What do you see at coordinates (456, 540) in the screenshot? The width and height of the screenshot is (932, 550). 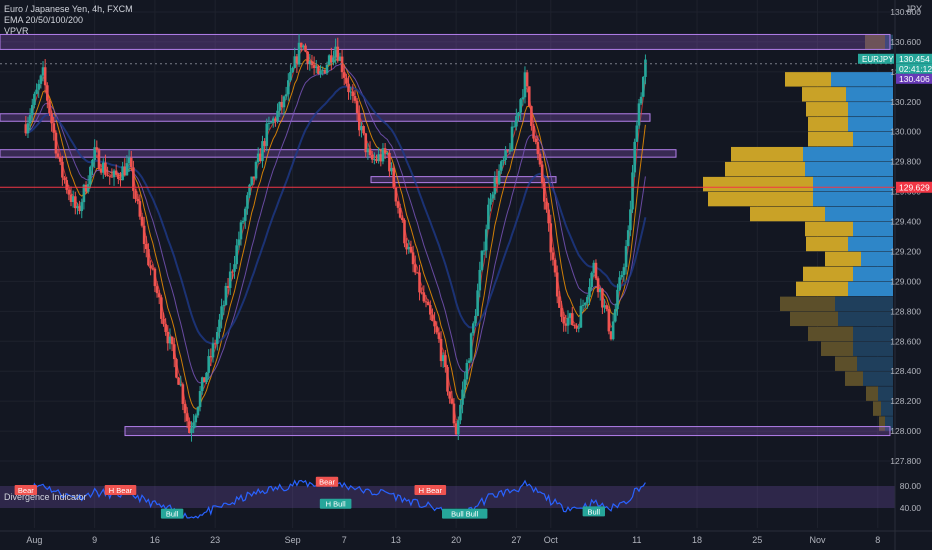 I see `x-tick-label: 20` at bounding box center [456, 540].